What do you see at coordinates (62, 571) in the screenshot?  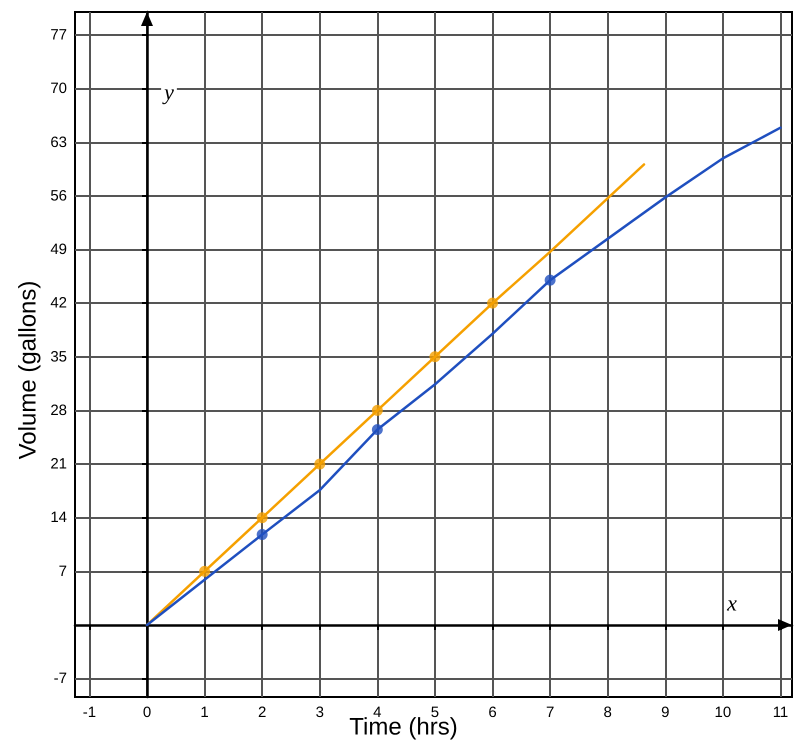 I see `y-tick-label: 7` at bounding box center [62, 571].